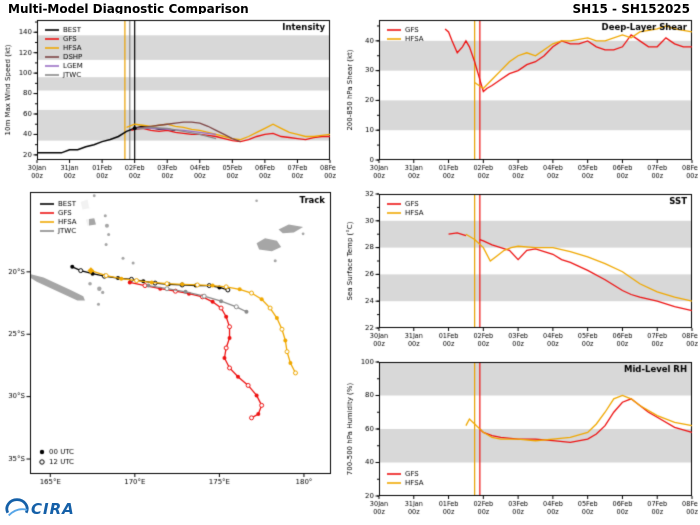  I want to click on cira-logo-text: CIRA, so click(53, 509).